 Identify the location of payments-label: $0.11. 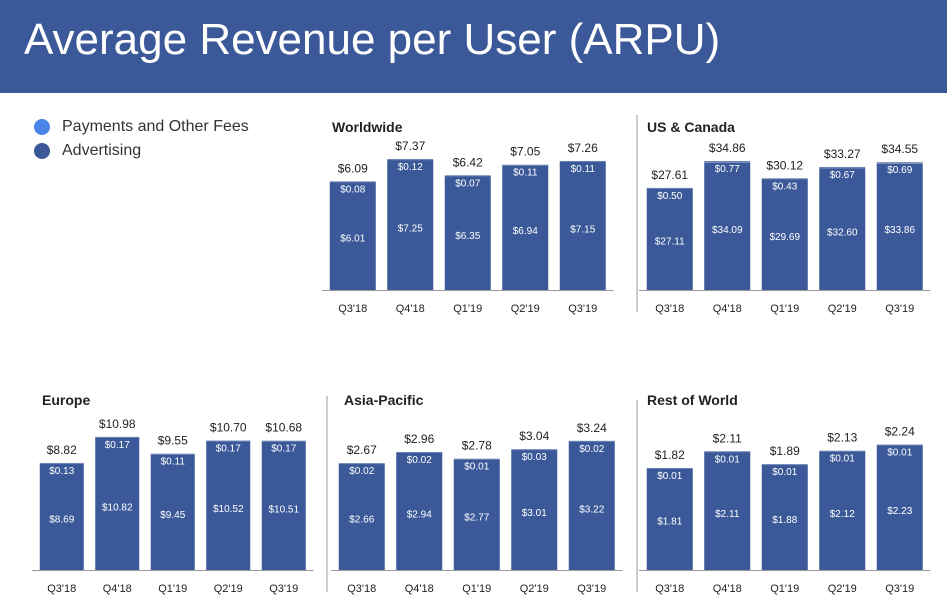
(173, 462).